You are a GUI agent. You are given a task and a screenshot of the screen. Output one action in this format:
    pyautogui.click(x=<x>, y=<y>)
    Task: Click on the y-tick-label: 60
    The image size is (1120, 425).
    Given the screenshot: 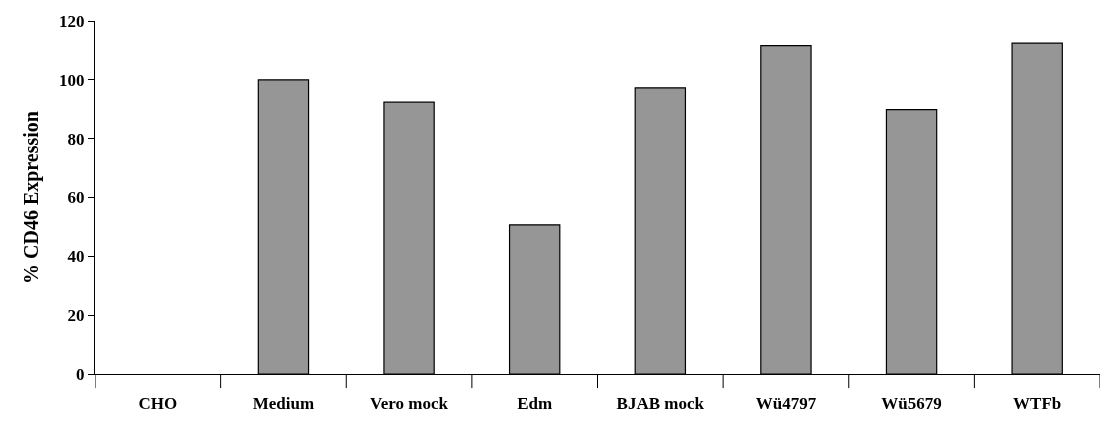 What is the action you would take?
    pyautogui.click(x=76, y=198)
    